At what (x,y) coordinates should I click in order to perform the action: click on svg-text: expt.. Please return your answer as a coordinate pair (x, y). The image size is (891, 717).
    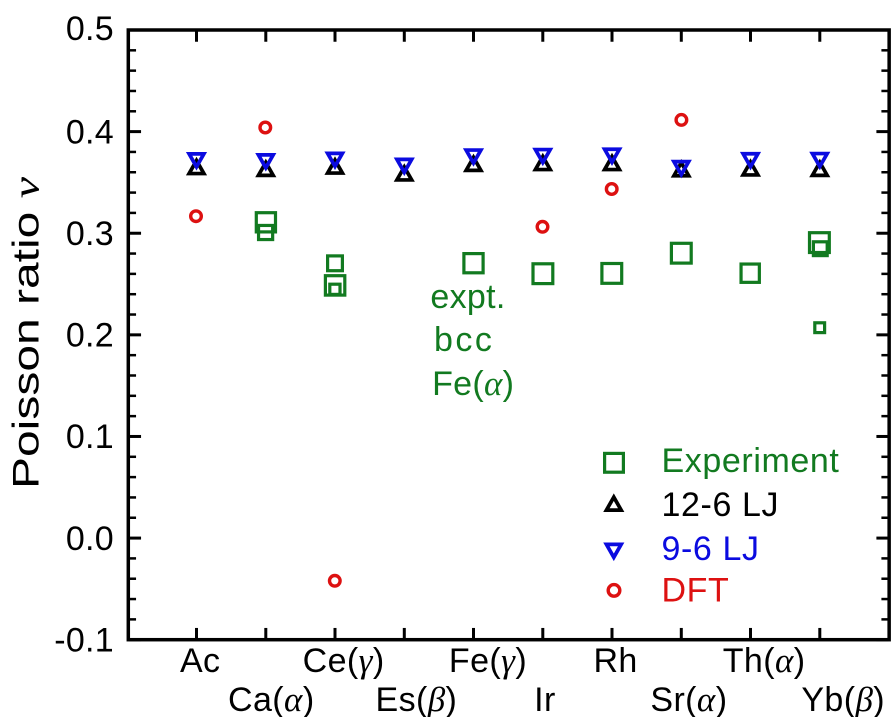
    Looking at the image, I should click on (467, 297).